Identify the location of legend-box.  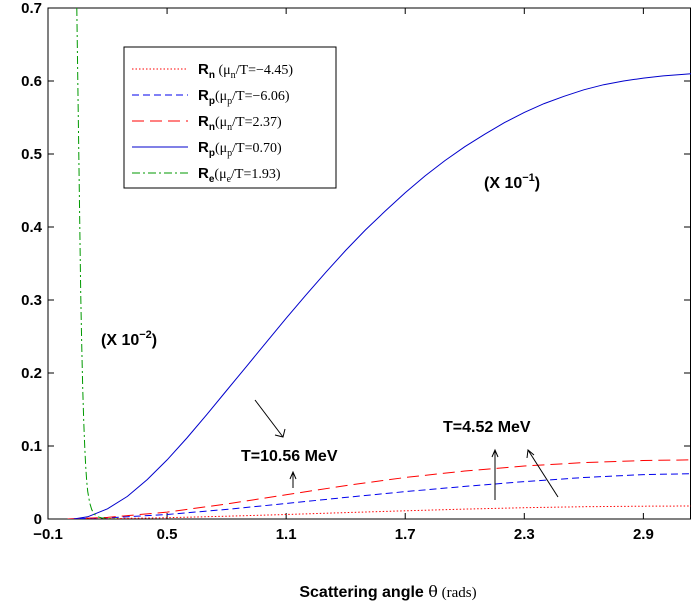
(230, 117).